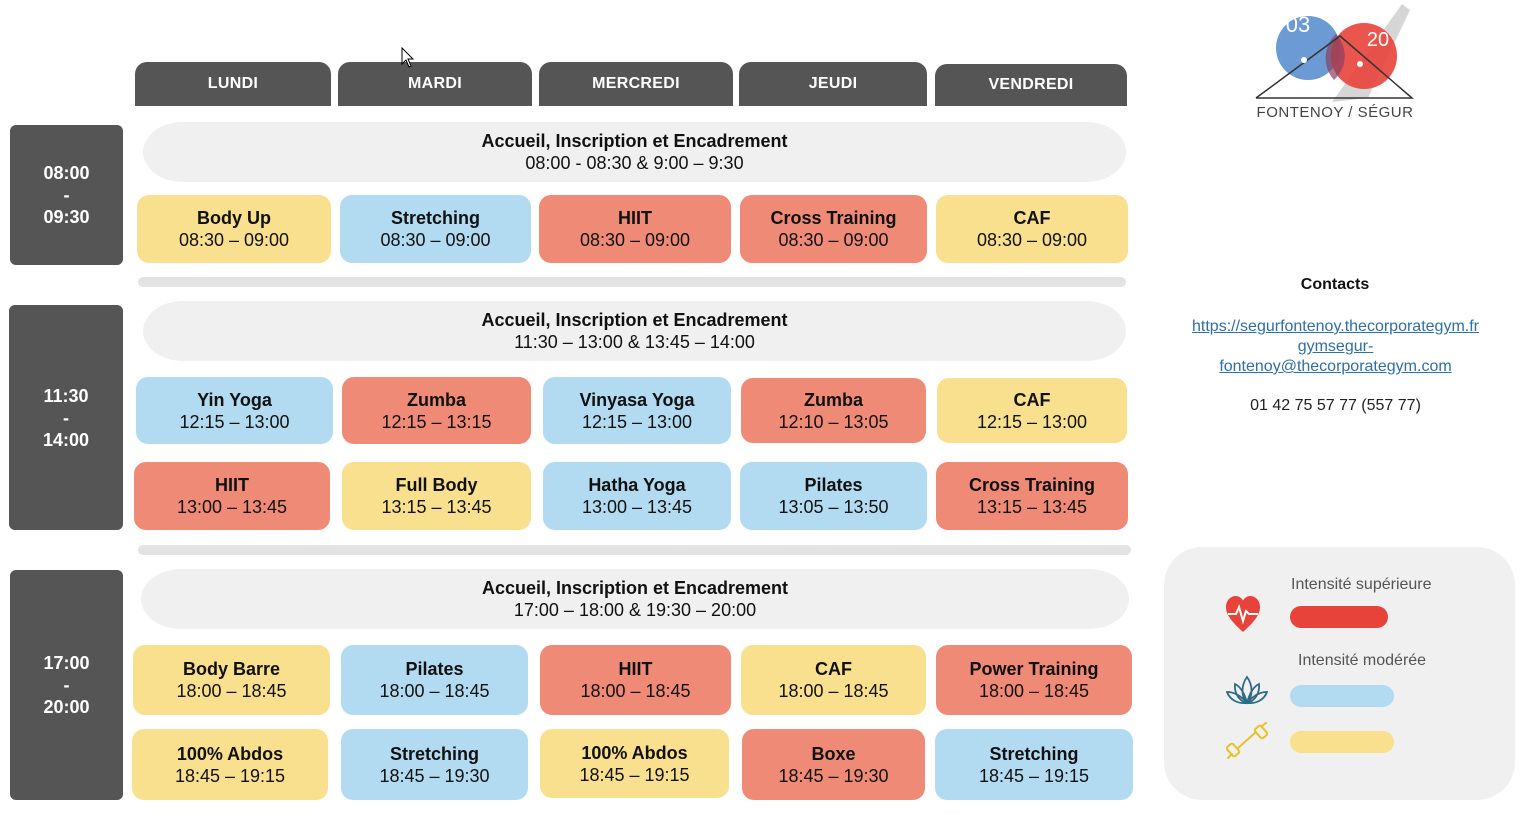 Image resolution: width=1529 pixels, height=815 pixels. I want to click on class-card: CAF 12:15 – 13:00, so click(1032, 410).